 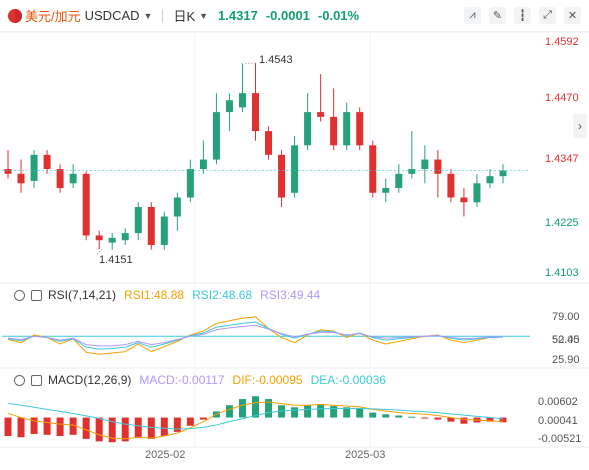 I want to click on rsi-series, so click(x=266, y=335).